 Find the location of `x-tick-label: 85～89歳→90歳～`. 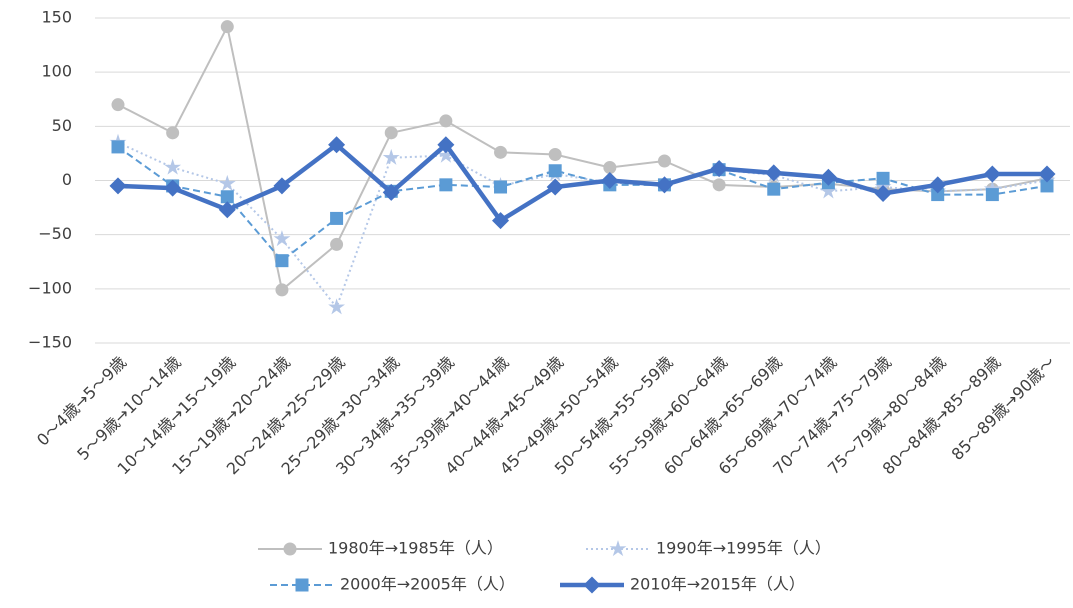

x-tick-label: 85～89歳→90歳～ is located at coordinates (1003, 408).